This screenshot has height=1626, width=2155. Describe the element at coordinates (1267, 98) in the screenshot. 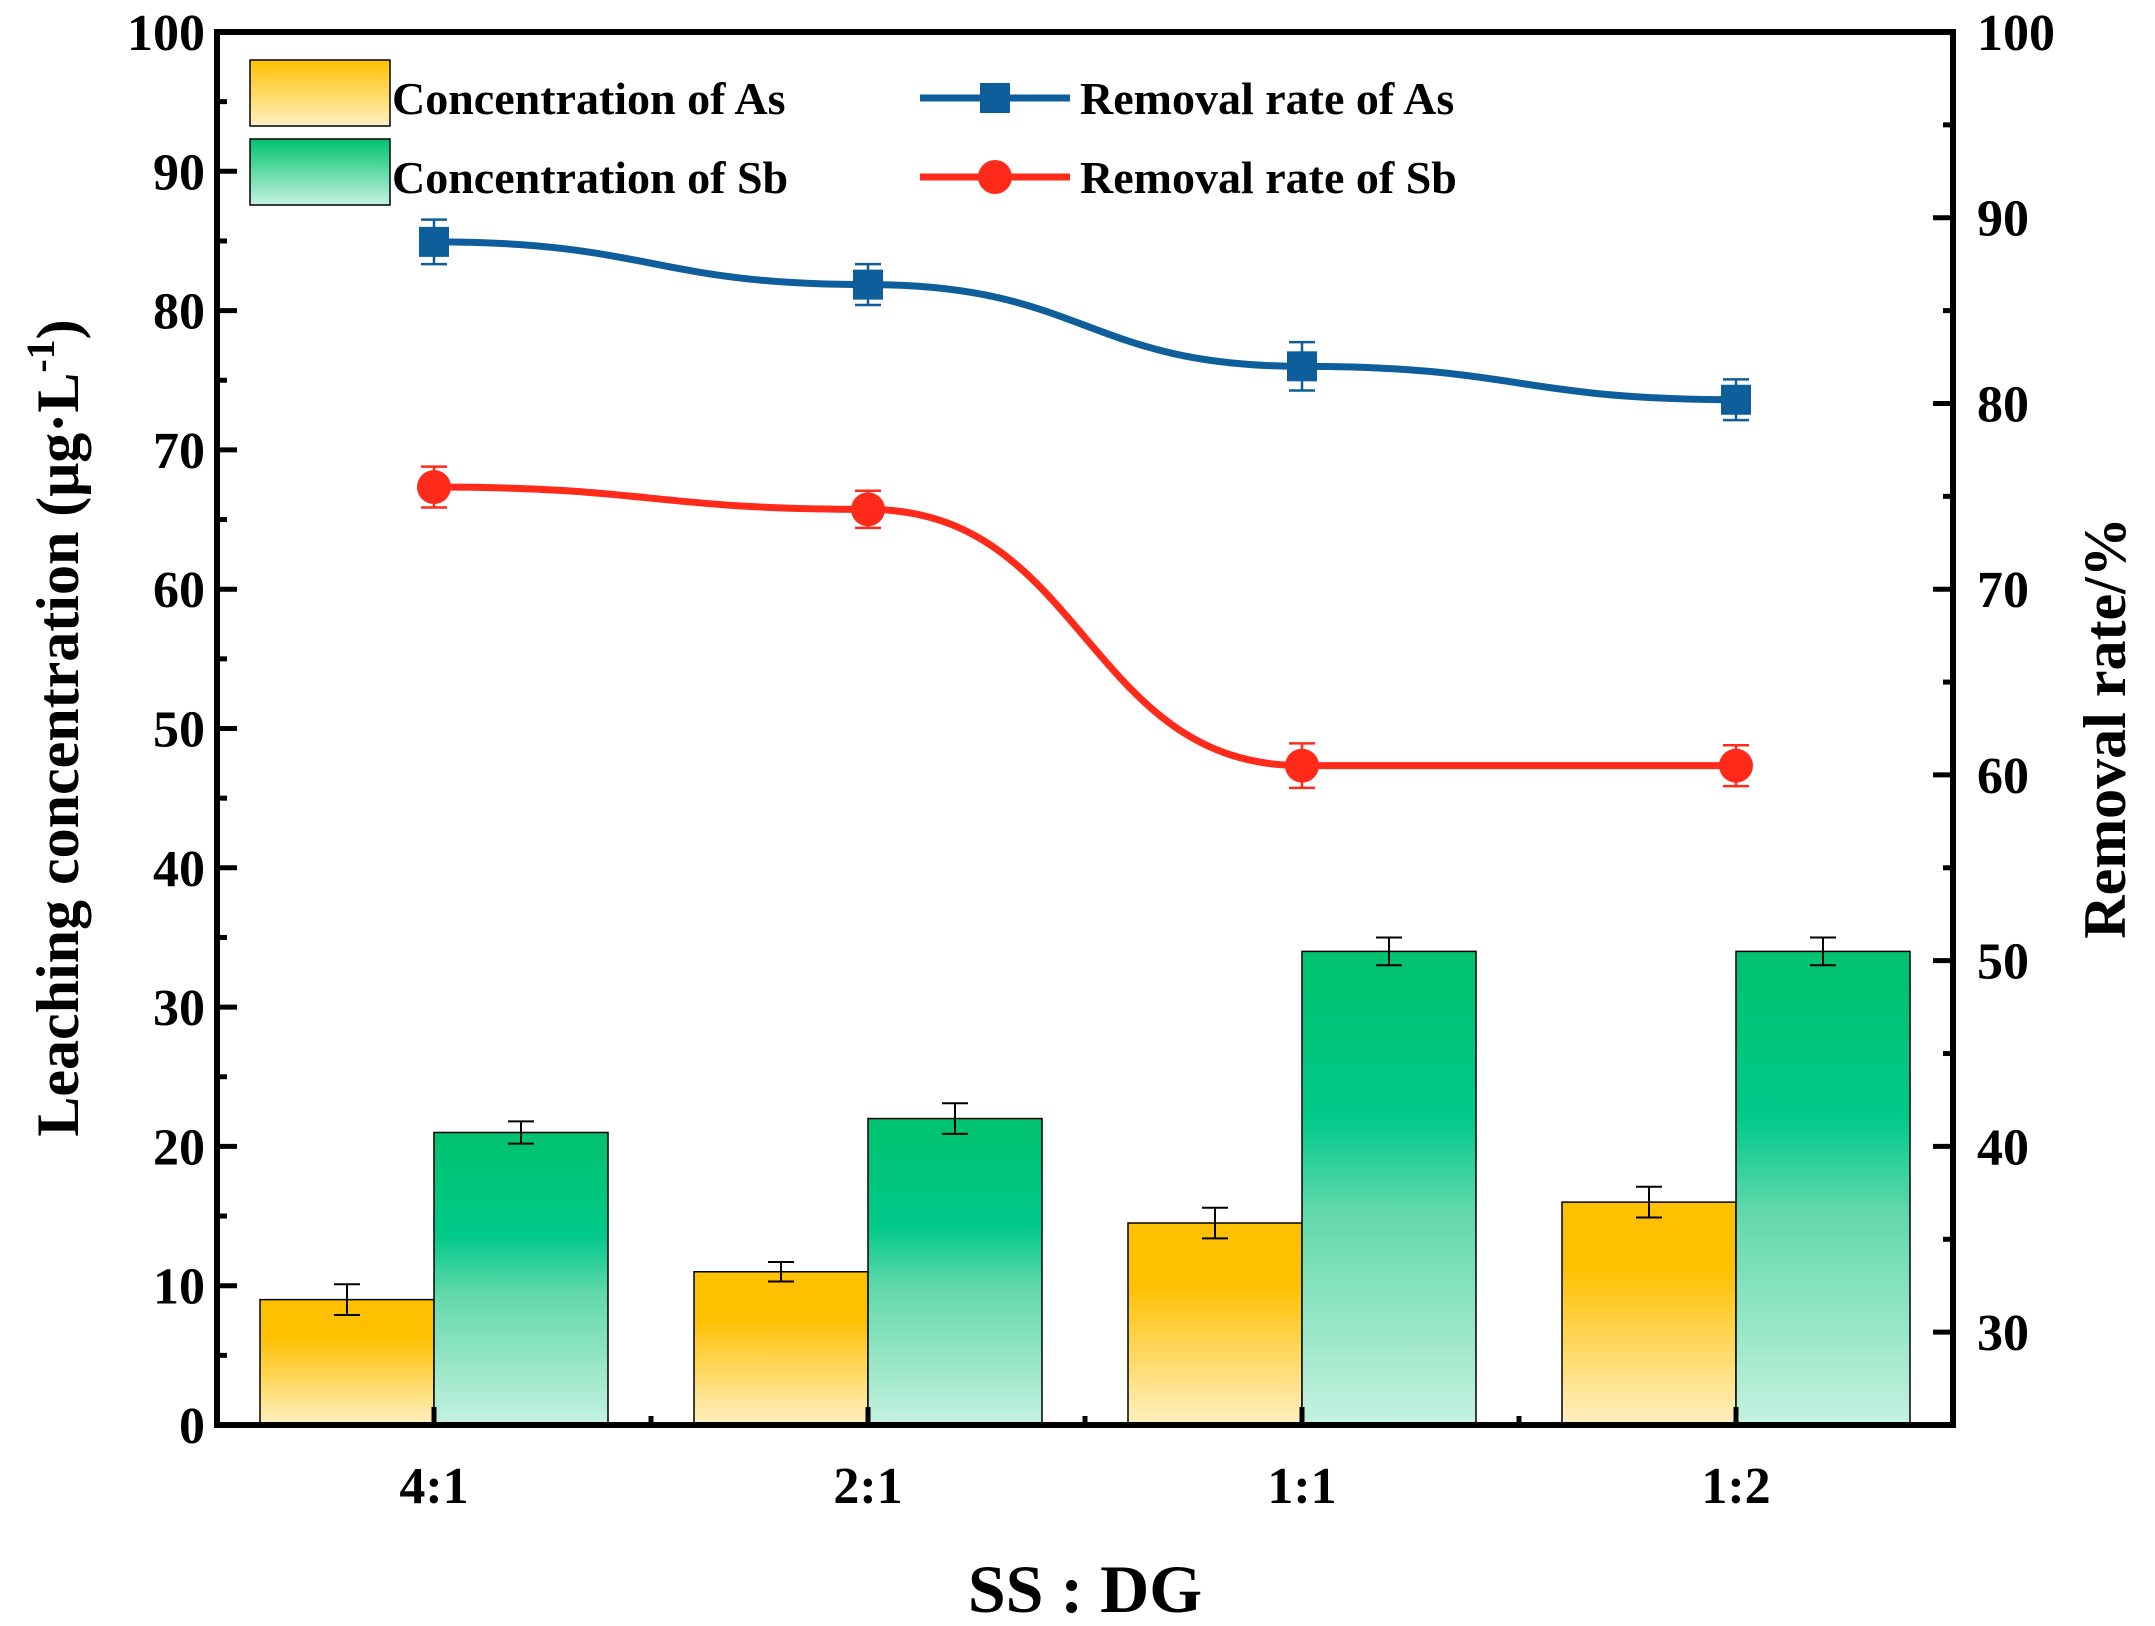

I see `legend-label-as-removal: Removal rate of As` at that location.